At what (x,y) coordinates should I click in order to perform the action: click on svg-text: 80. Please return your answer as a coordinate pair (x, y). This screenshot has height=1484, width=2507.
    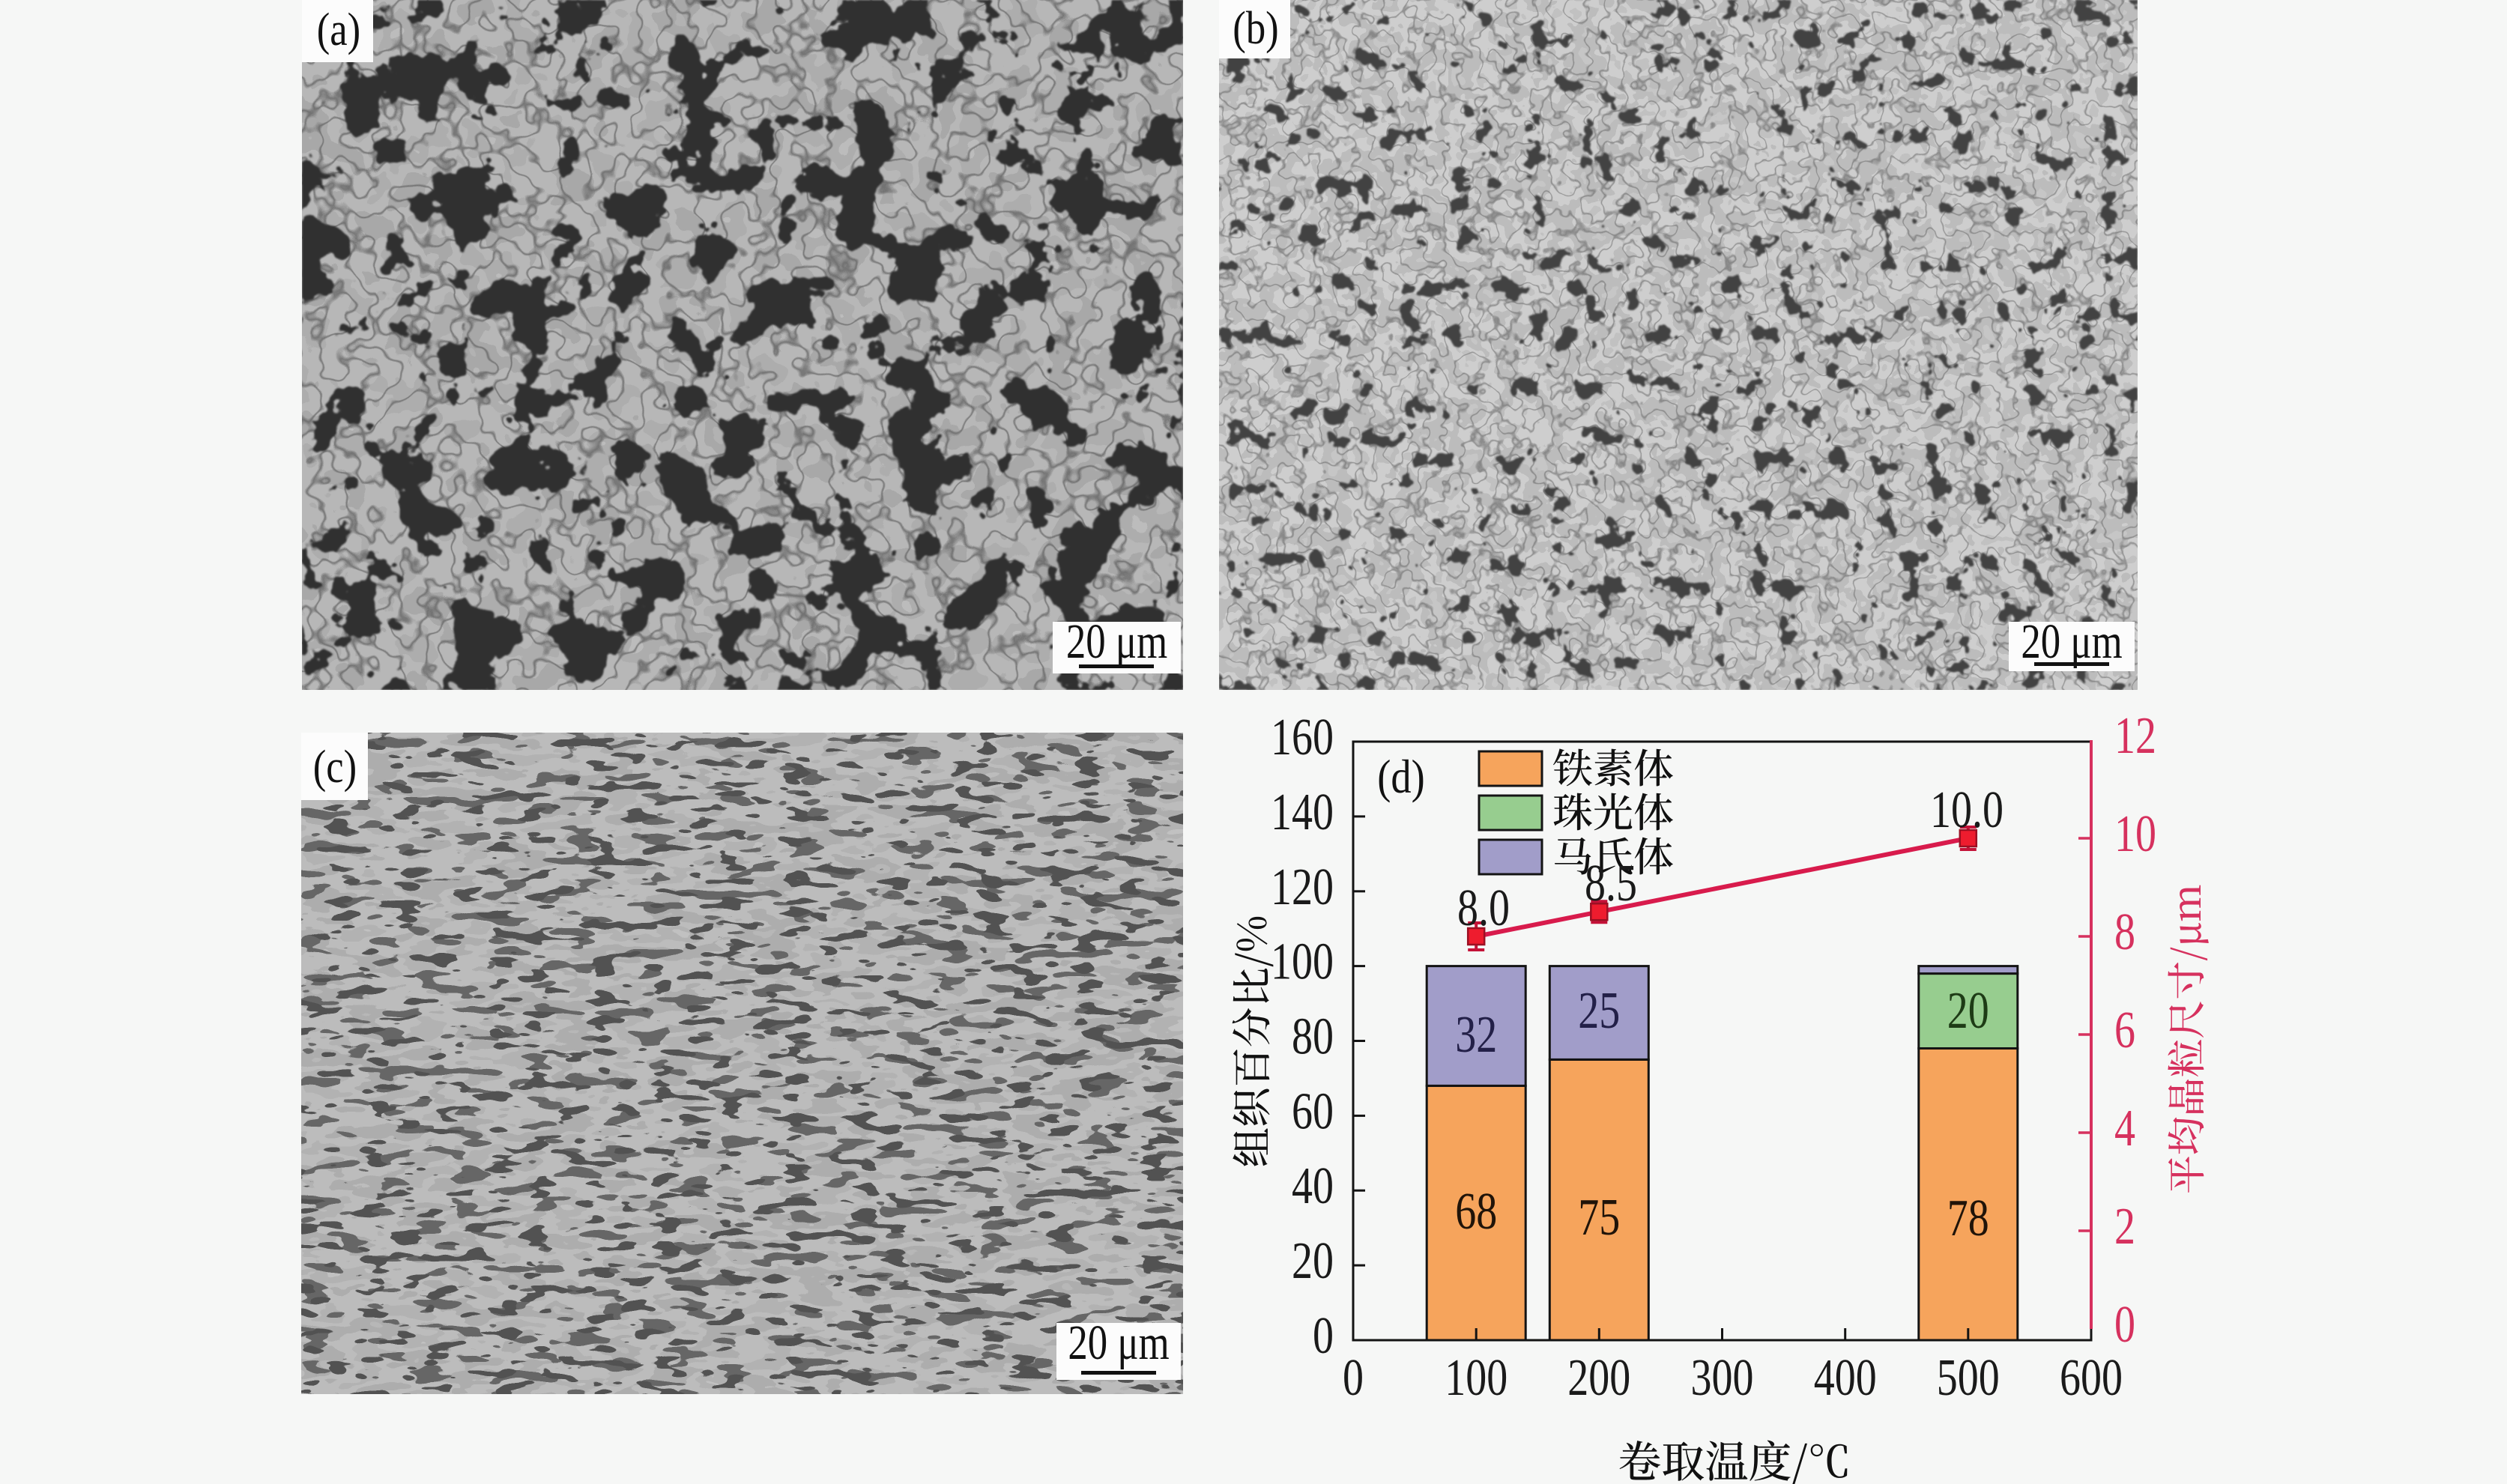
    Looking at the image, I should click on (1313, 1036).